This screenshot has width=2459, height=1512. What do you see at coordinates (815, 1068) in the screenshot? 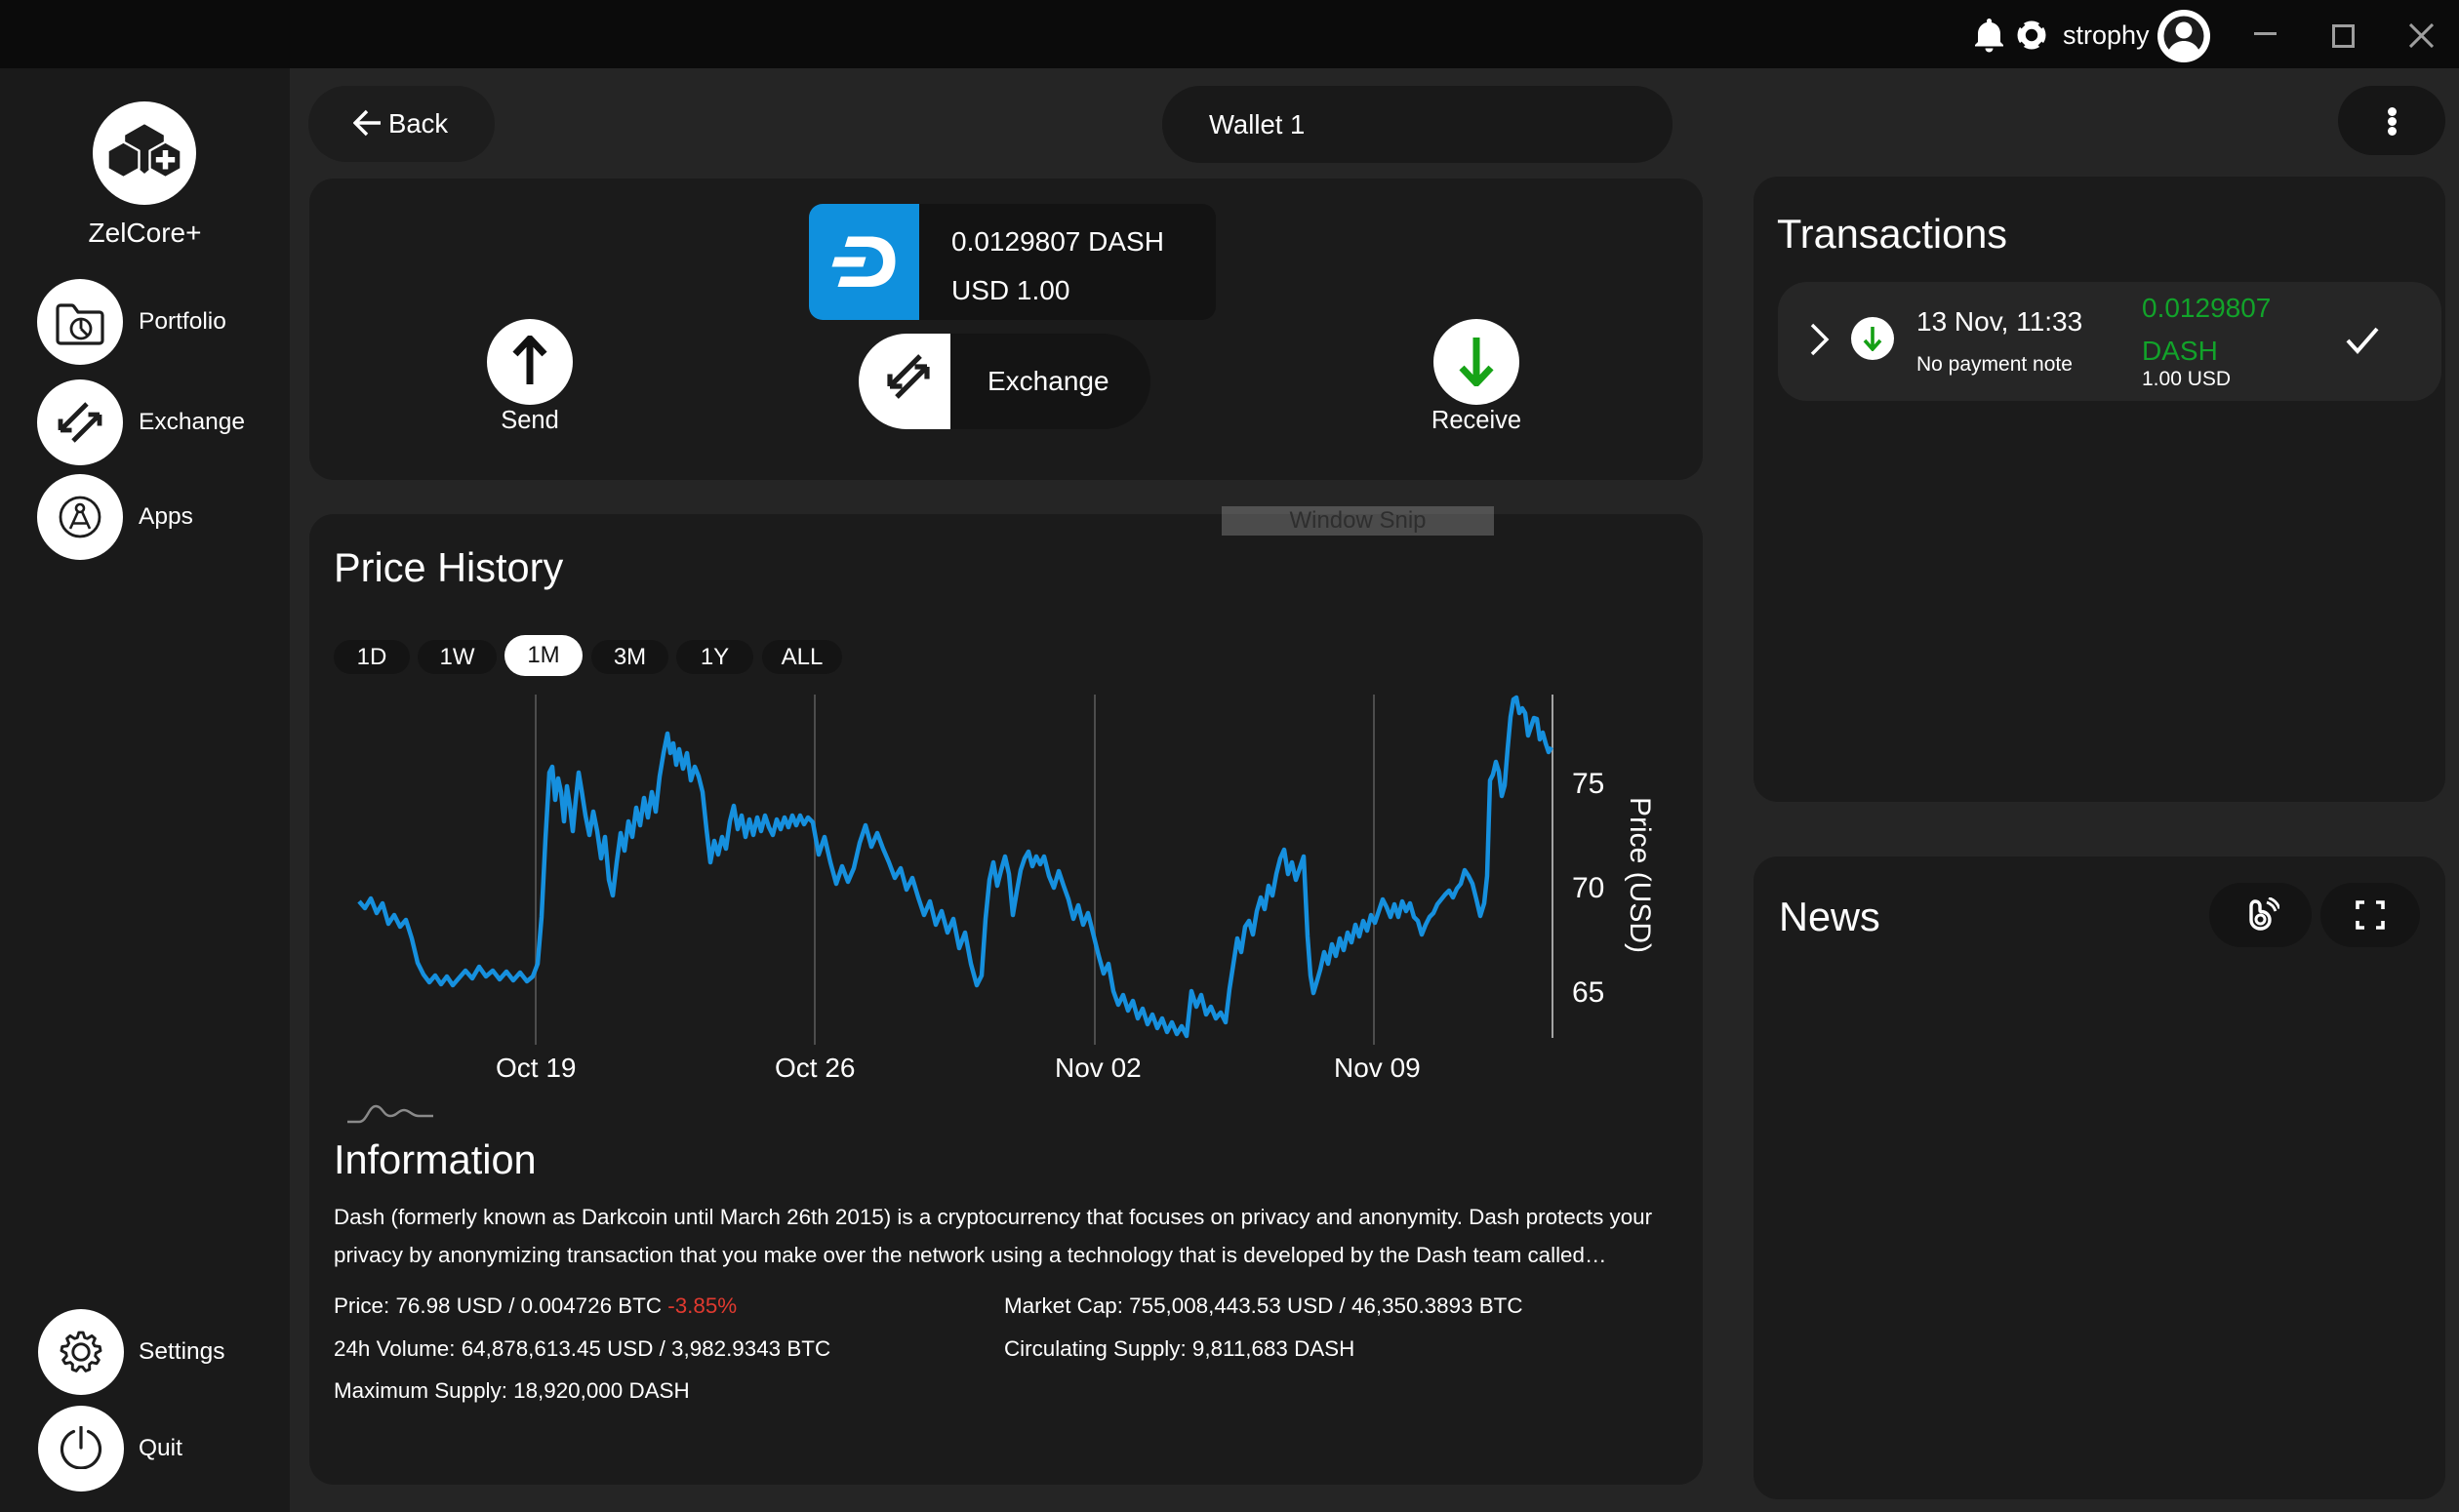
I see `svg-text: Oct 26` at bounding box center [815, 1068].